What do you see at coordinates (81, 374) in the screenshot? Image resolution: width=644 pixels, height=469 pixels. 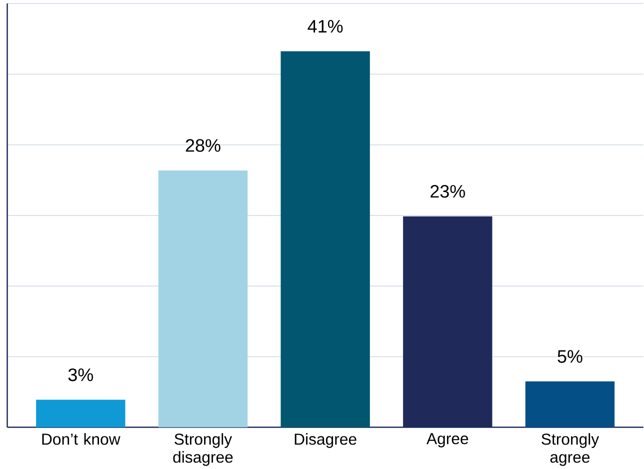 I see `data-label: 3%` at bounding box center [81, 374].